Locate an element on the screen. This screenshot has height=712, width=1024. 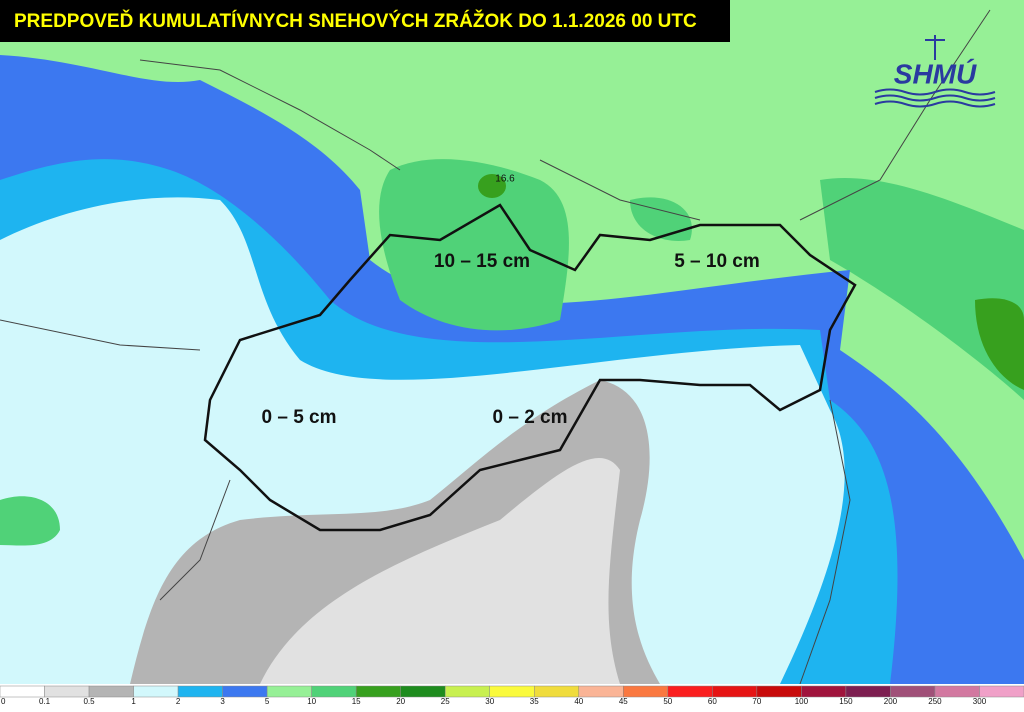
logo: SHMÚ is located at coordinates (935, 71).